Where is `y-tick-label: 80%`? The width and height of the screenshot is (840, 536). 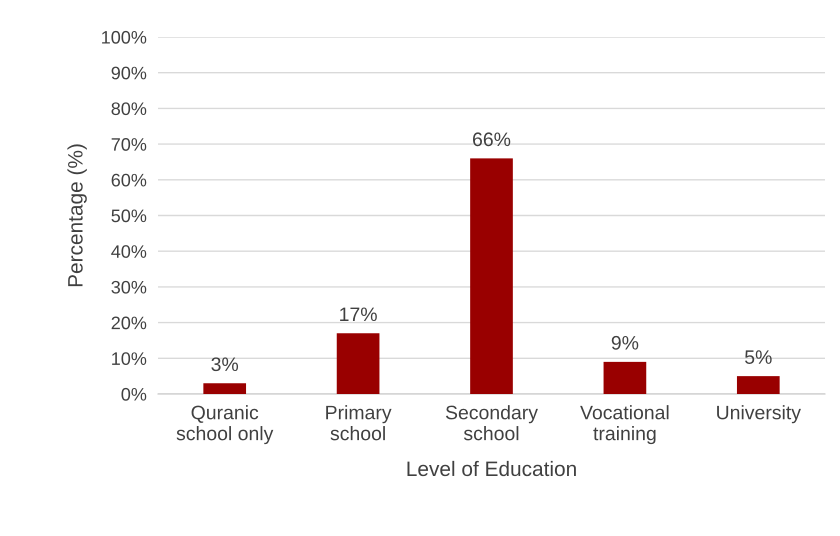 y-tick-label: 80% is located at coordinates (129, 109).